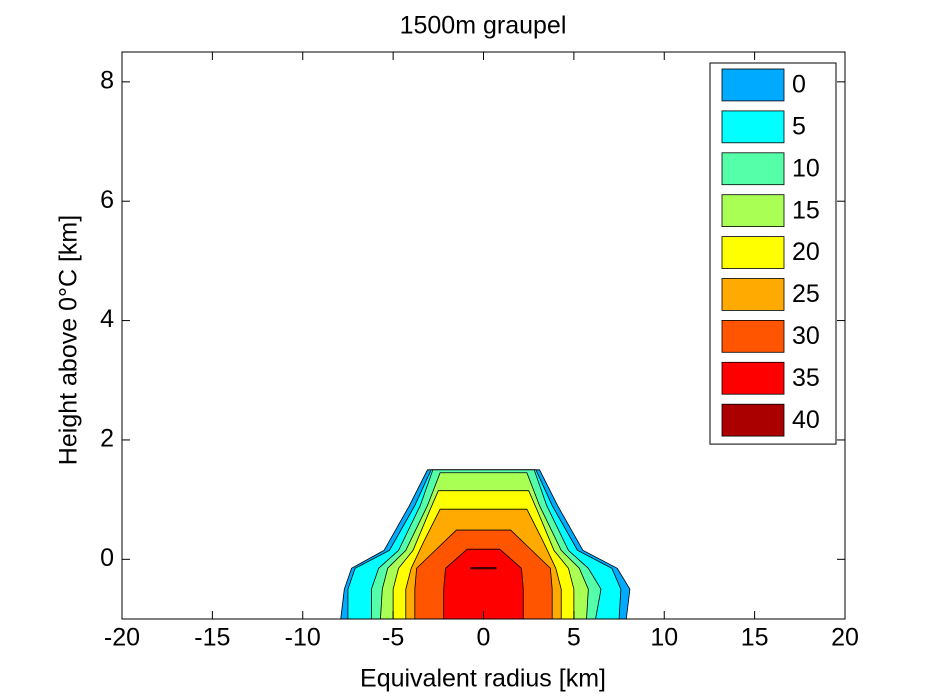 This screenshot has width=934, height=700. What do you see at coordinates (483, 26) in the screenshot?
I see `chart-title: 1500m graupel` at bounding box center [483, 26].